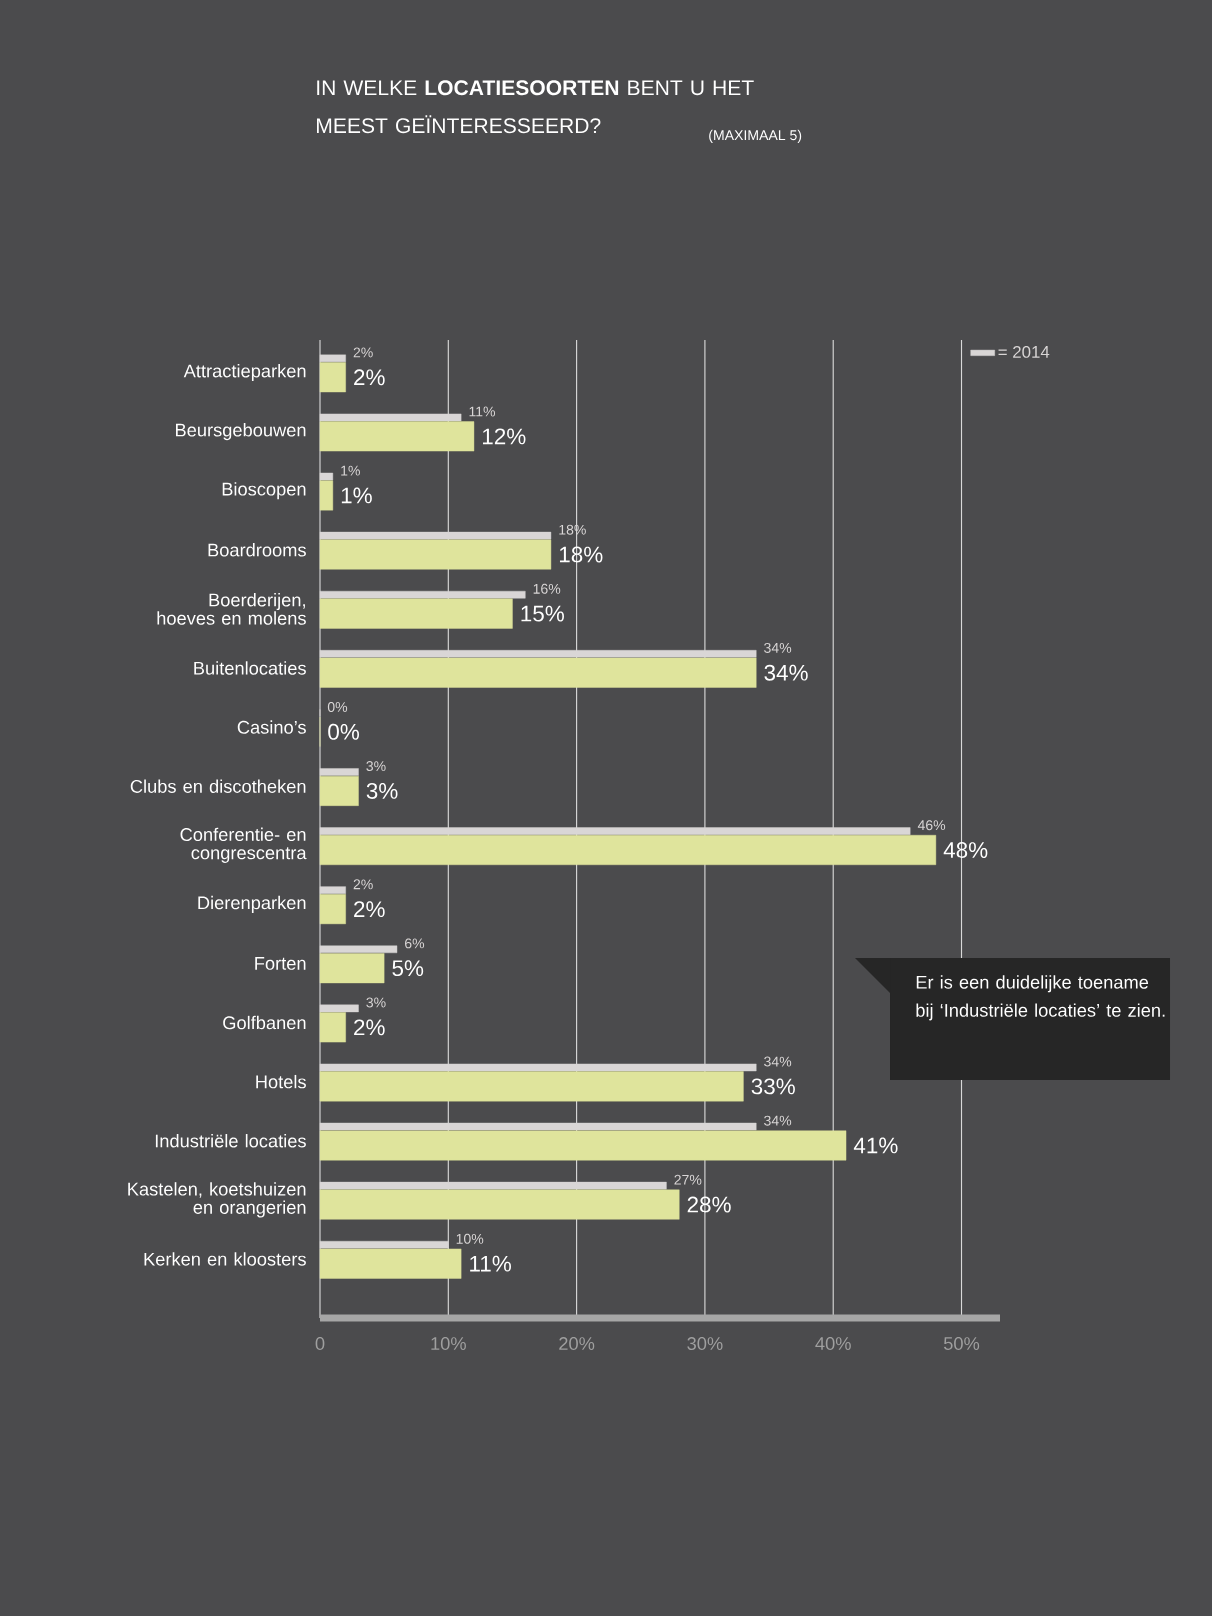 This screenshot has width=1212, height=1616. I want to click on x-tick-label: 40%, so click(833, 1343).